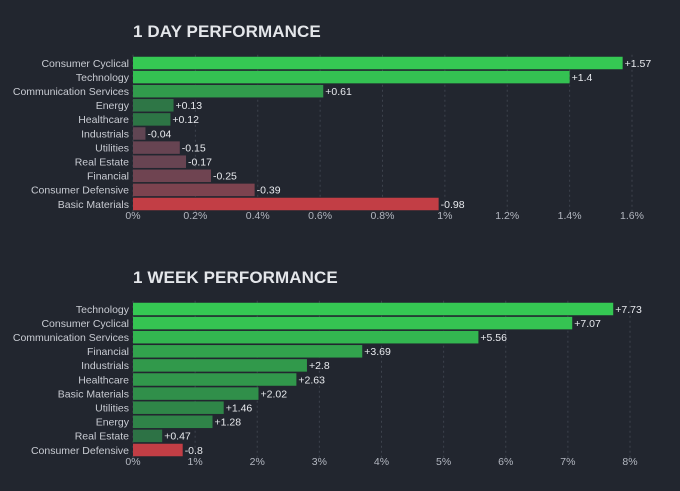 This screenshot has width=680, height=491. Describe the element at coordinates (273, 394) in the screenshot. I see `value-label-basic-materials: +2.02` at that location.